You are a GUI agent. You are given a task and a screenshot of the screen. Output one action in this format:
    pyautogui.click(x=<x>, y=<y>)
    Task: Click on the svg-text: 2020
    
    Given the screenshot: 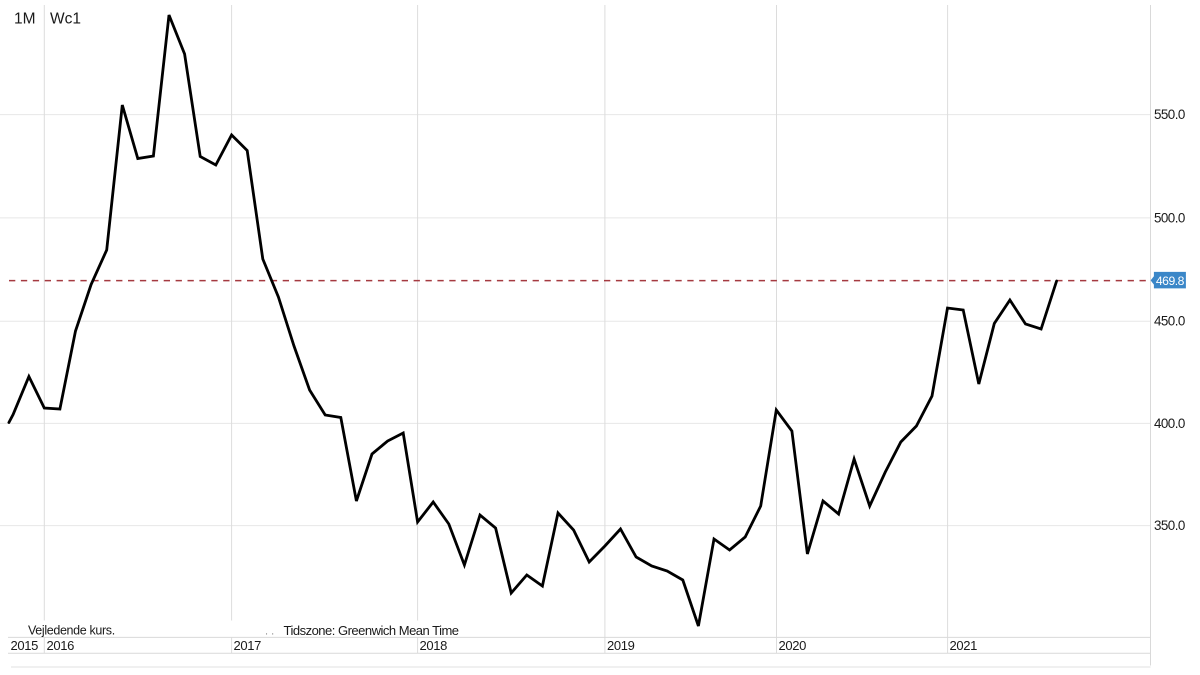 What is the action you would take?
    pyautogui.click(x=793, y=645)
    